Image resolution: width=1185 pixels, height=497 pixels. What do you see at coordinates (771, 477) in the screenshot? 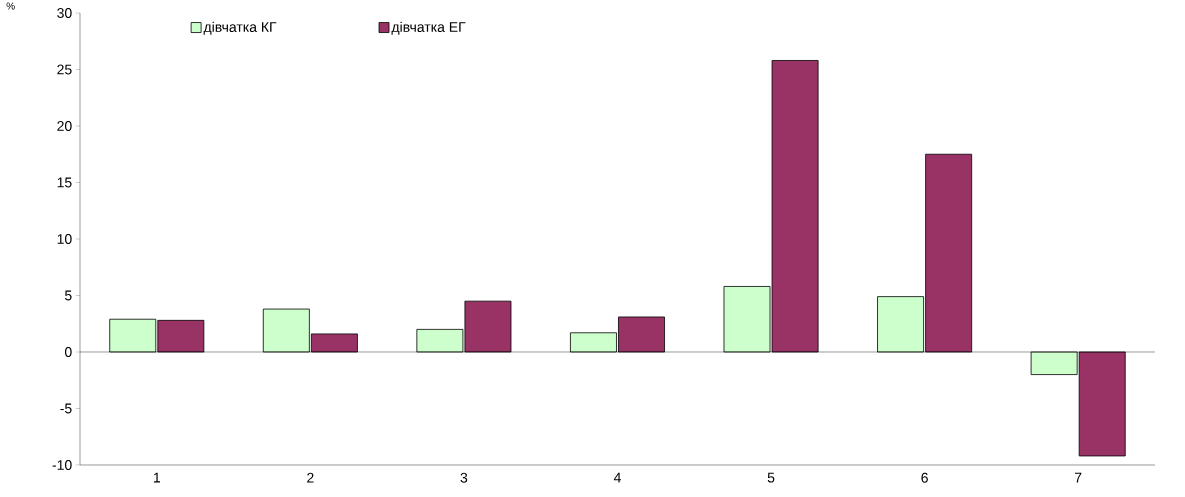
I see `x-tick-label: 5` at bounding box center [771, 477].